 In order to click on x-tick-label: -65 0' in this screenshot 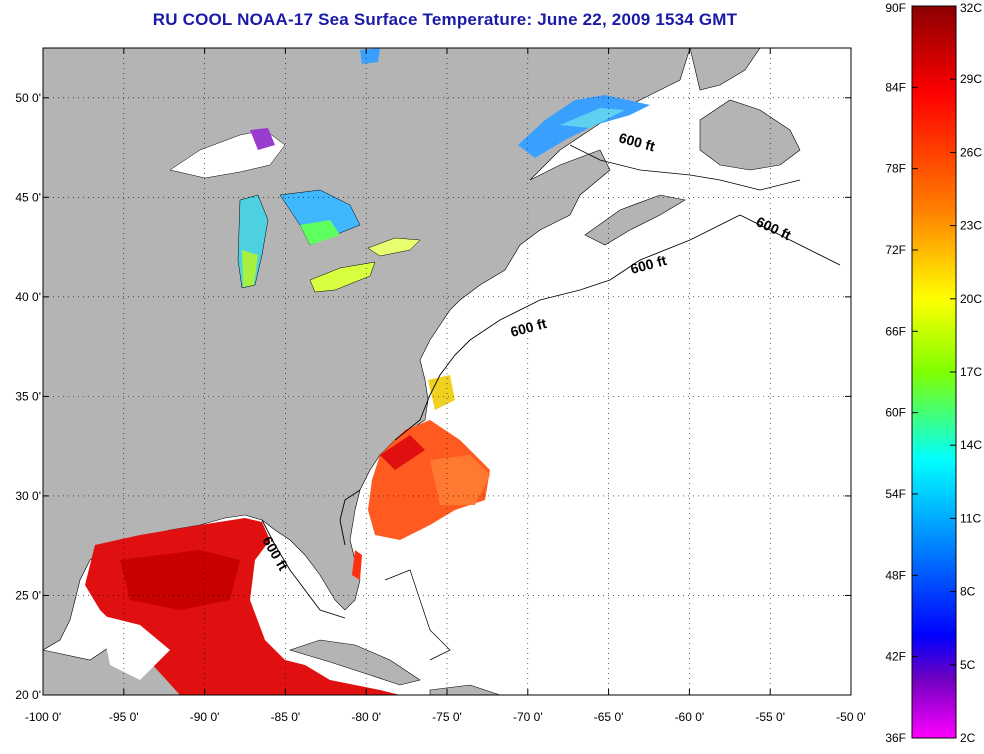, I will do `click(609, 717)`.